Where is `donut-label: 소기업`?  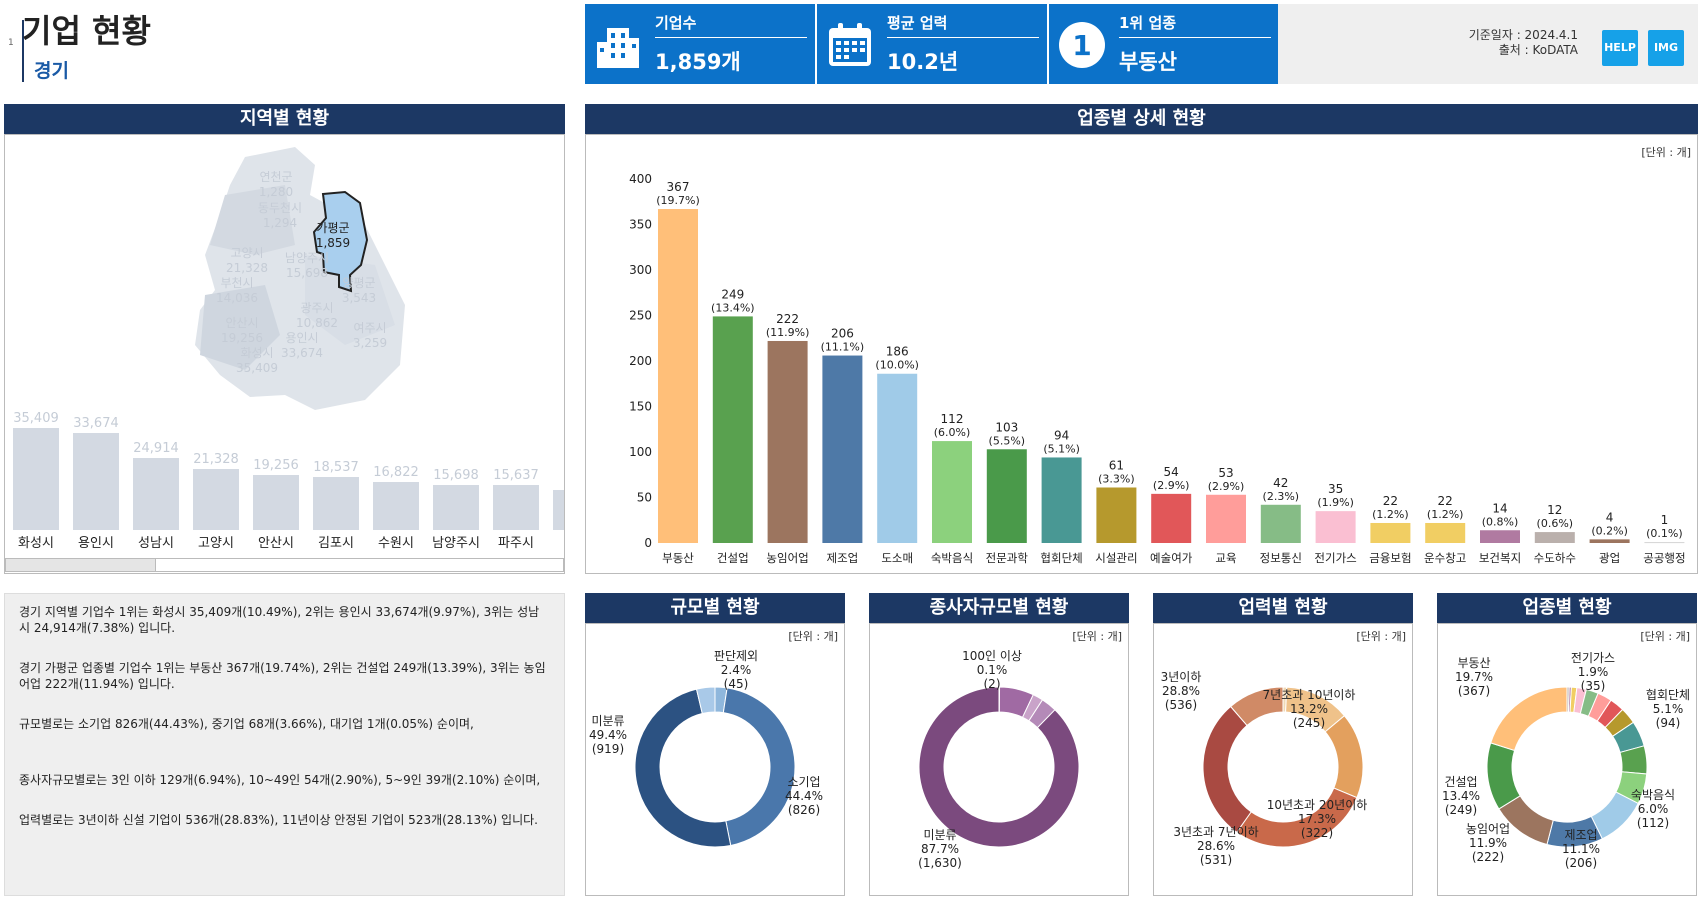
donut-label: 소기업 is located at coordinates (803, 782).